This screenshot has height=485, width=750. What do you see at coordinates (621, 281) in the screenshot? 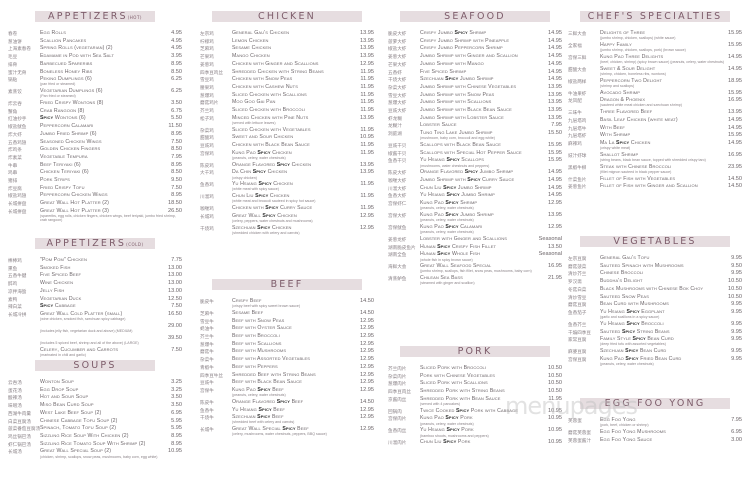
I see `item-name: Buddha's Delight` at bounding box center [621, 281].